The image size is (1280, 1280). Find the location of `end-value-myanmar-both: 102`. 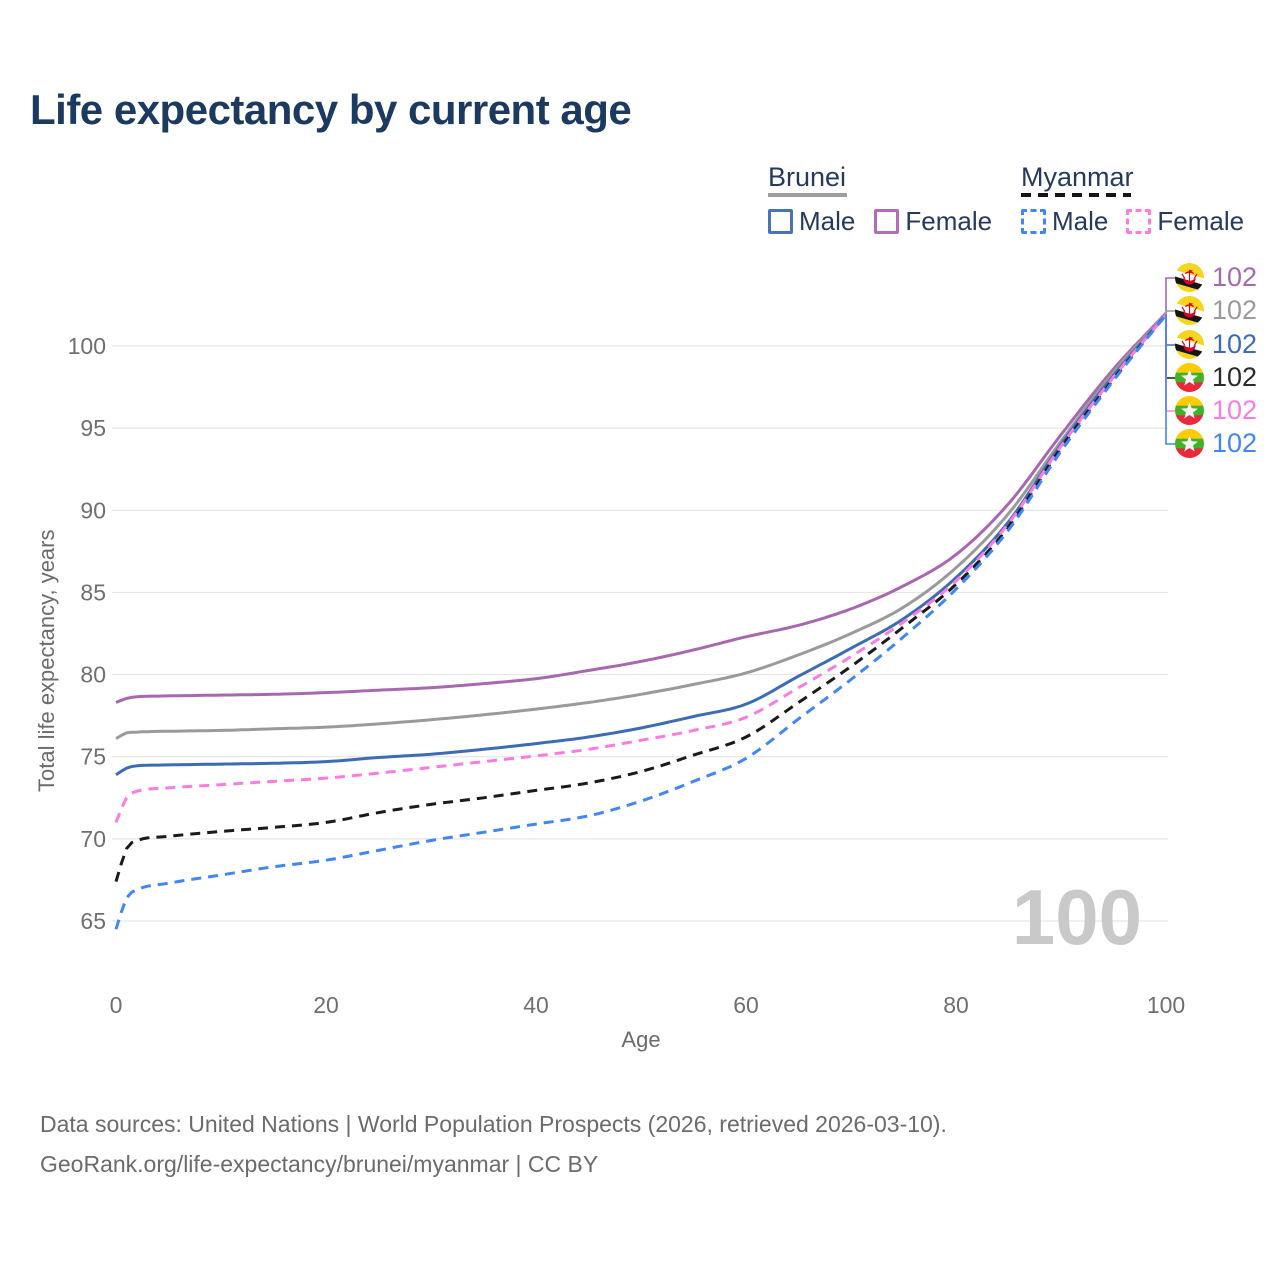

end-value-myanmar-both: 102 is located at coordinates (1235, 377).